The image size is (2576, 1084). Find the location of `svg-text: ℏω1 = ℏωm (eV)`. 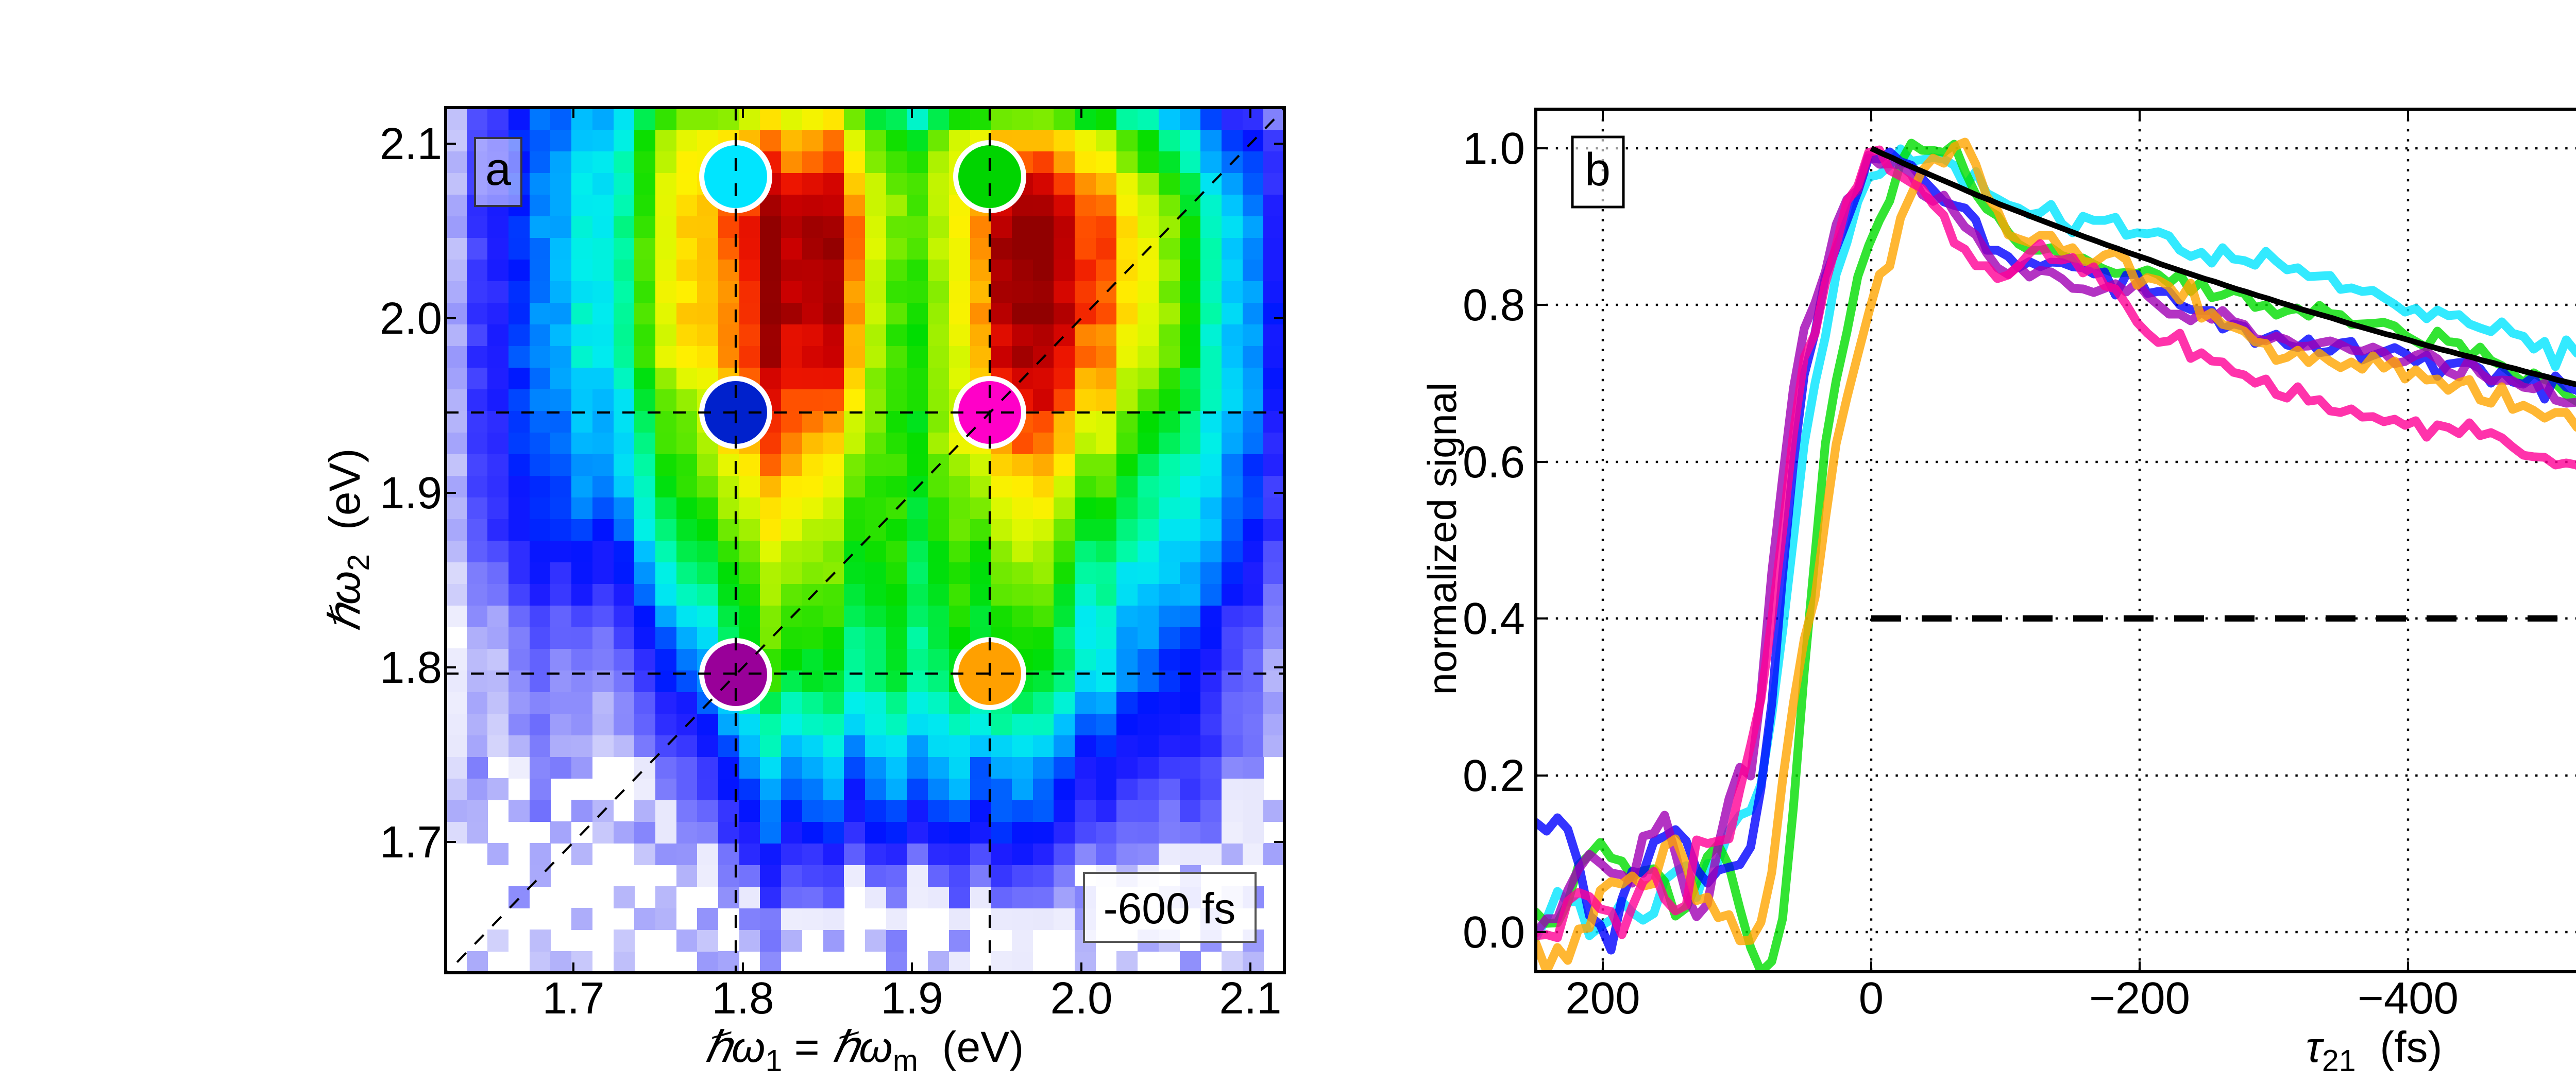

svg-text: ℏω1 = ℏωm (eV) is located at coordinates (864, 1050).